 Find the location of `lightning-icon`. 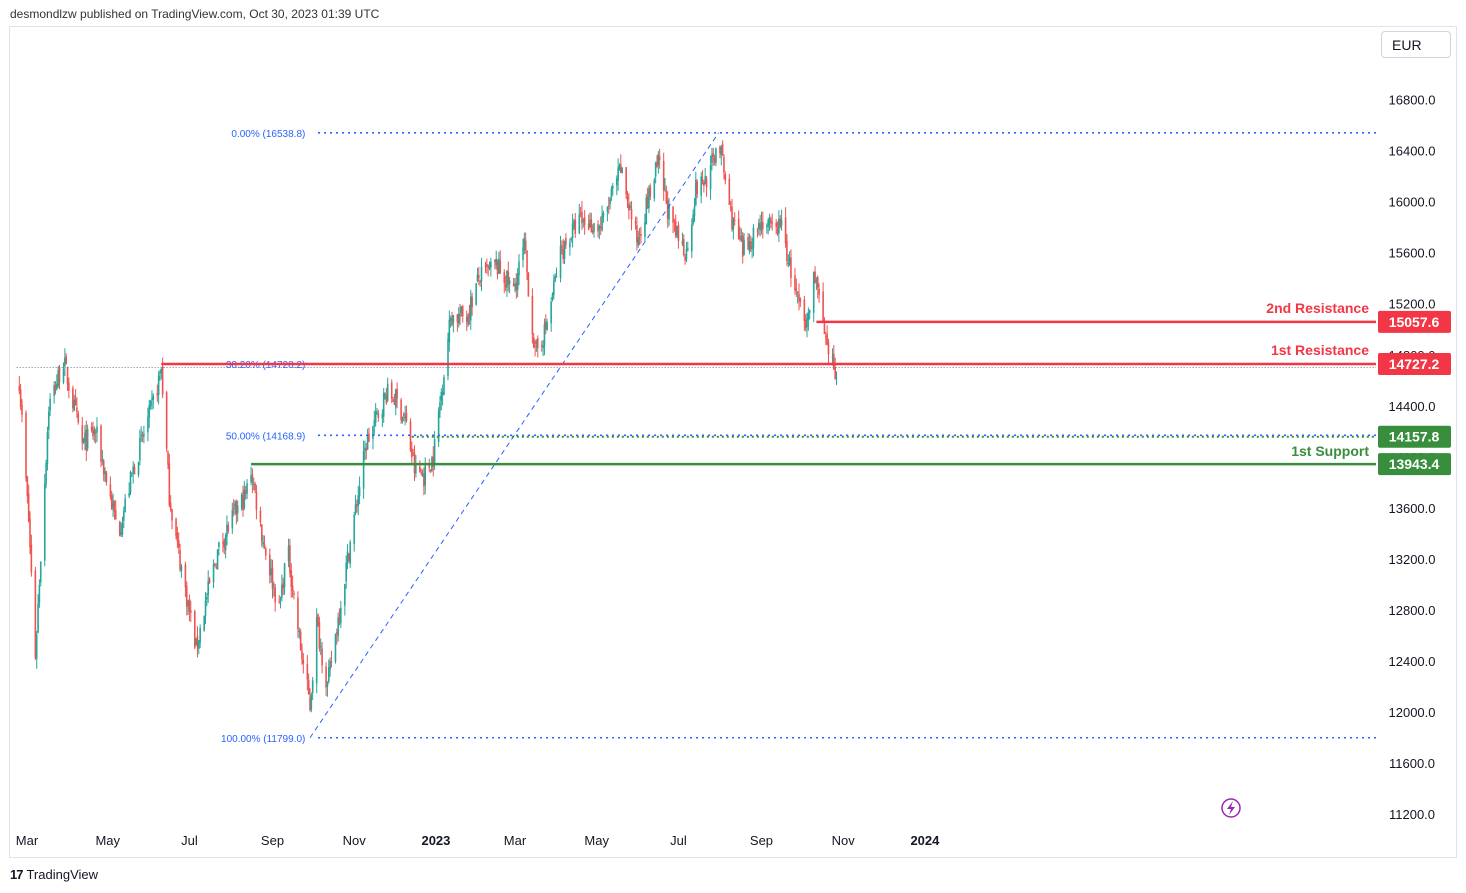

lightning-icon is located at coordinates (1231, 808).